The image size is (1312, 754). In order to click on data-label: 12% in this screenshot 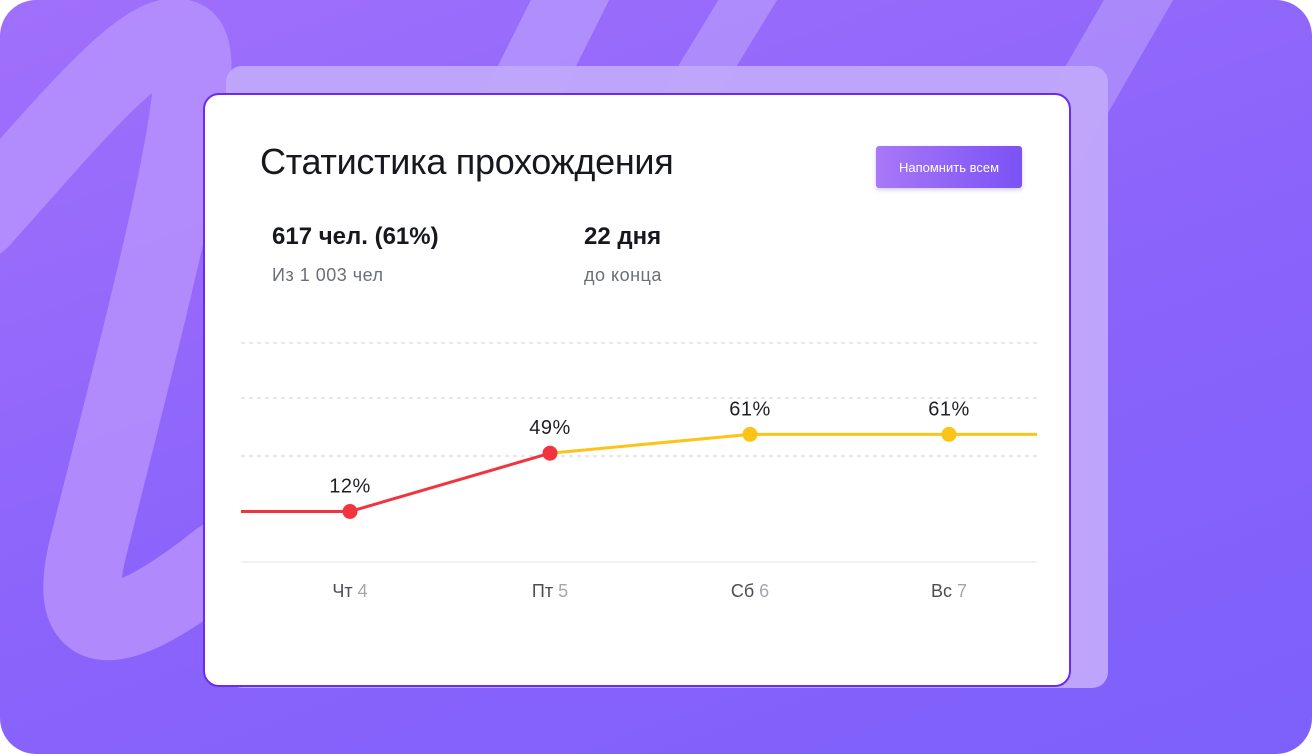, I will do `click(350, 487)`.